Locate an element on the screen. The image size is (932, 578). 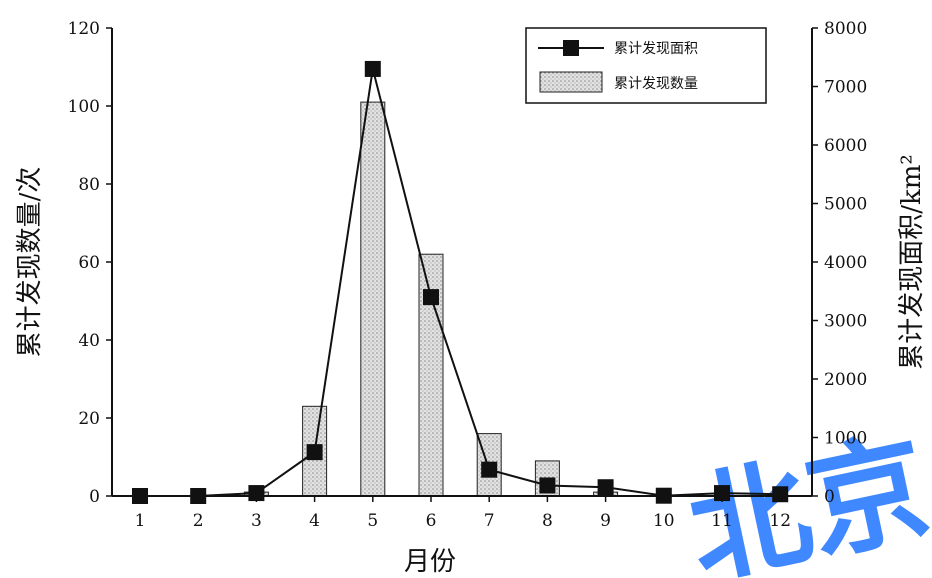
y-left-tick-label: 20 is located at coordinates (89, 419).